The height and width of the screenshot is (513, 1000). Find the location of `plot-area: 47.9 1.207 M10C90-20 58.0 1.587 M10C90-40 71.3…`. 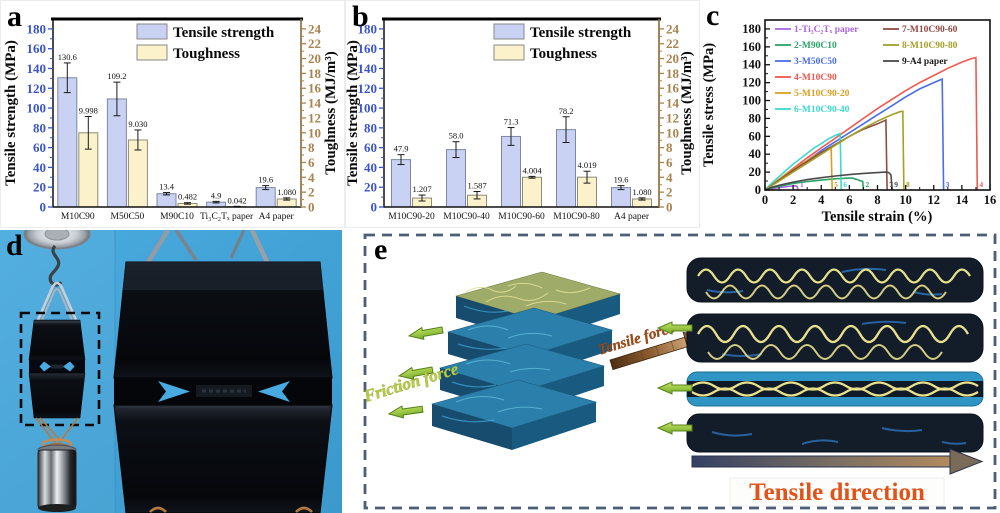

plot-area: 47.9 1.207 M10C90-20 58.0 1.587 M10C90-40 71.3… is located at coordinates (520, 164).